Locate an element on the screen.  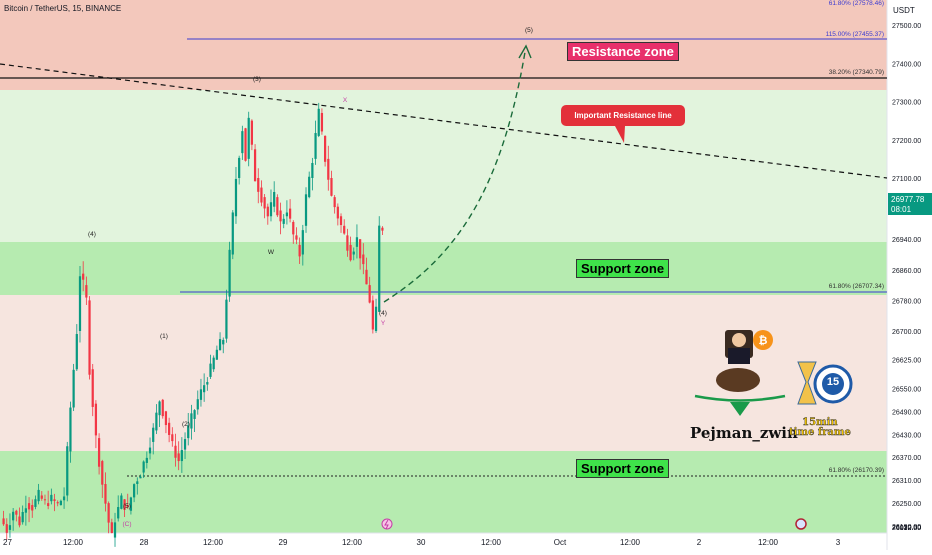
price-tick-label: 26070.00 is located at coordinates (906, 528).